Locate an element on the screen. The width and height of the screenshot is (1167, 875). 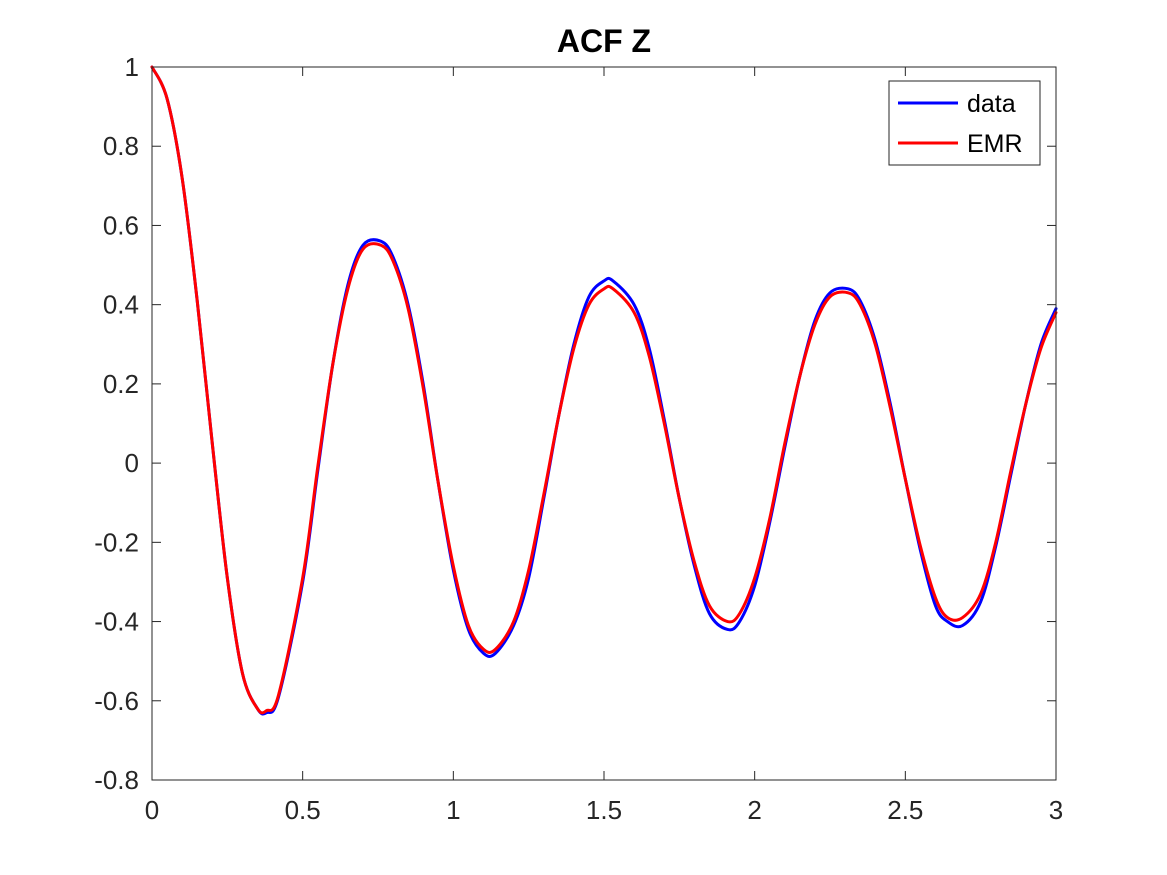
x-tick-label: 0.5 is located at coordinates (303, 810).